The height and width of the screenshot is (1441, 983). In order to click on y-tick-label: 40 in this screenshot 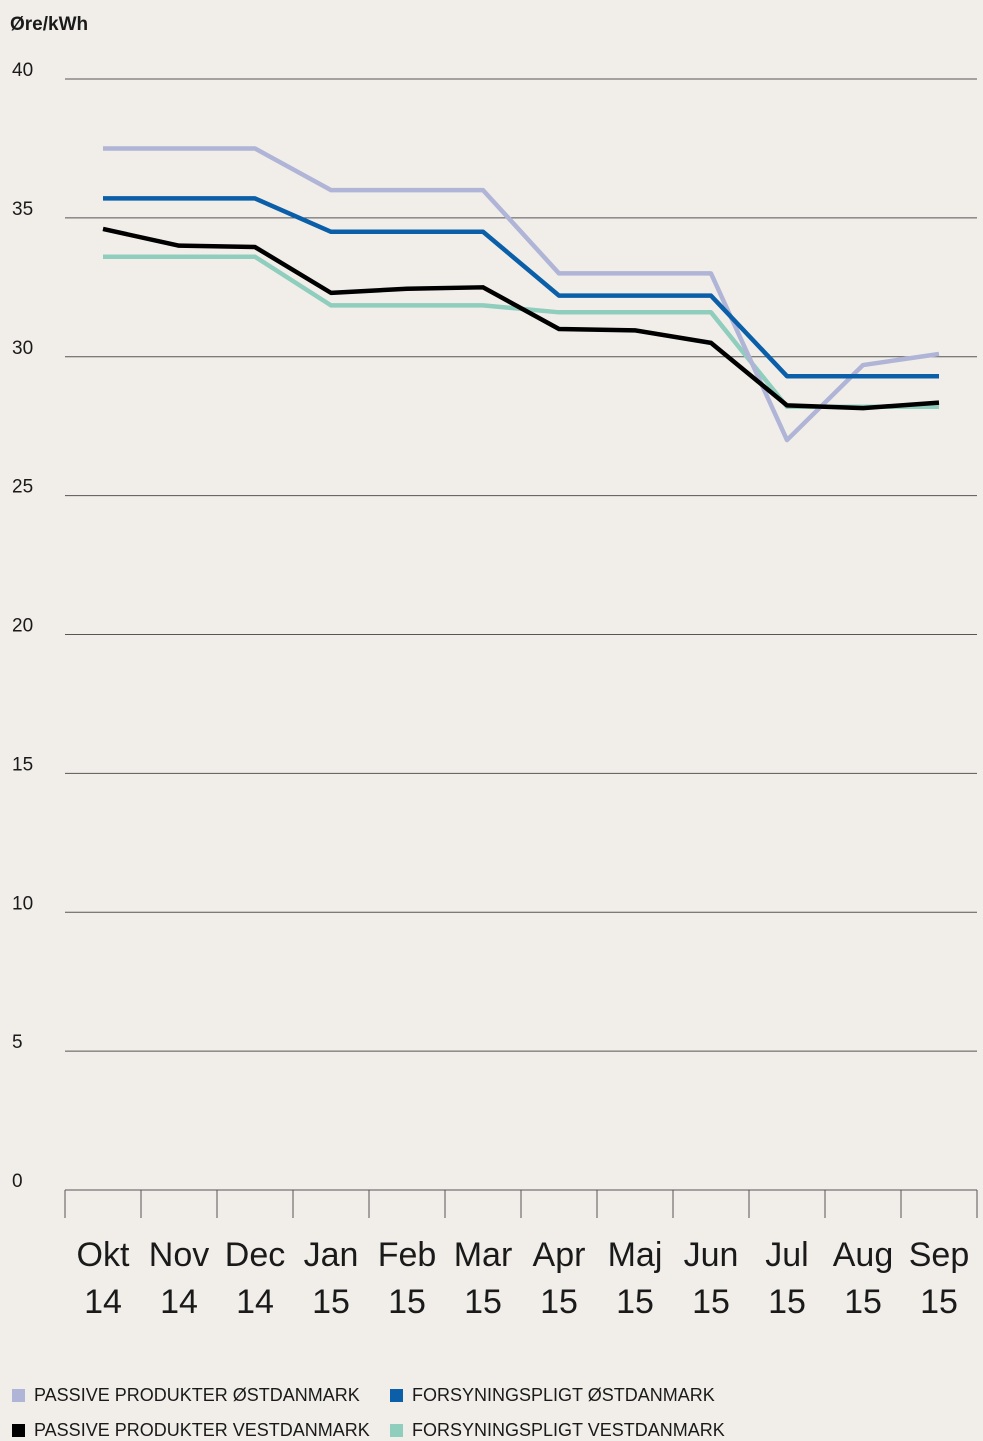, I will do `click(22, 70)`.